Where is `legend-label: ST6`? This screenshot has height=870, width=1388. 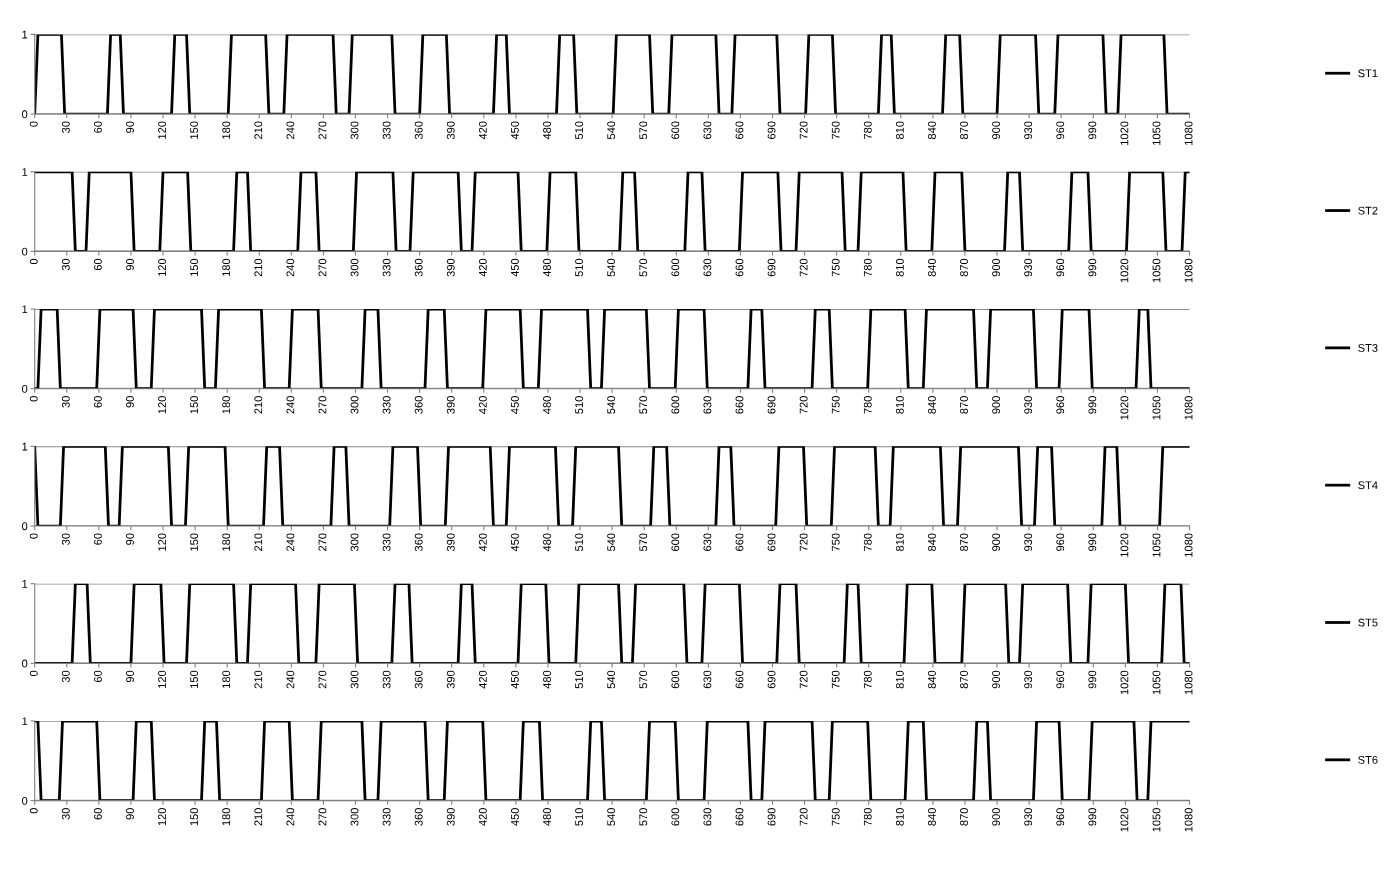 legend-label: ST6 is located at coordinates (1368, 759).